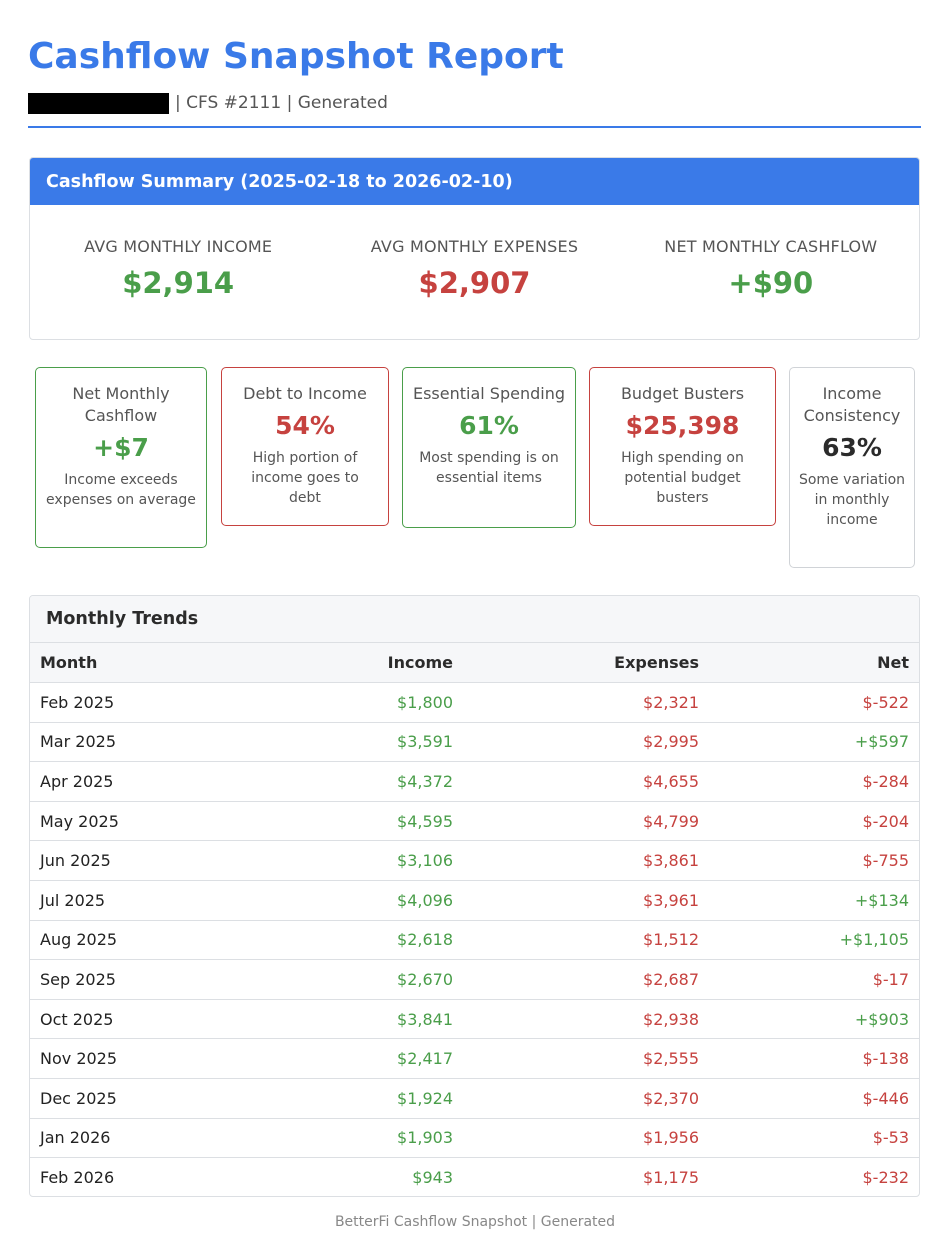  I want to click on cell-expenses: $4,799, so click(586, 821).